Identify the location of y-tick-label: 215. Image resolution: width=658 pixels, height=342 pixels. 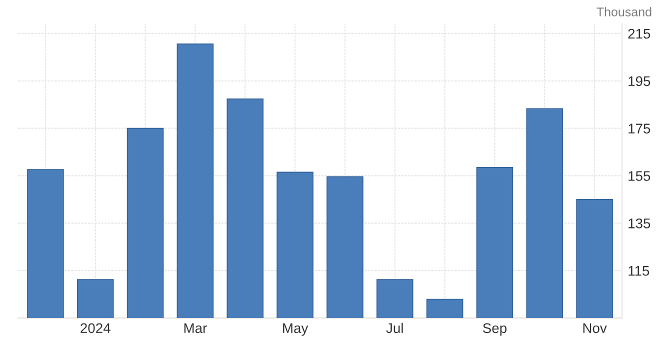
(639, 33).